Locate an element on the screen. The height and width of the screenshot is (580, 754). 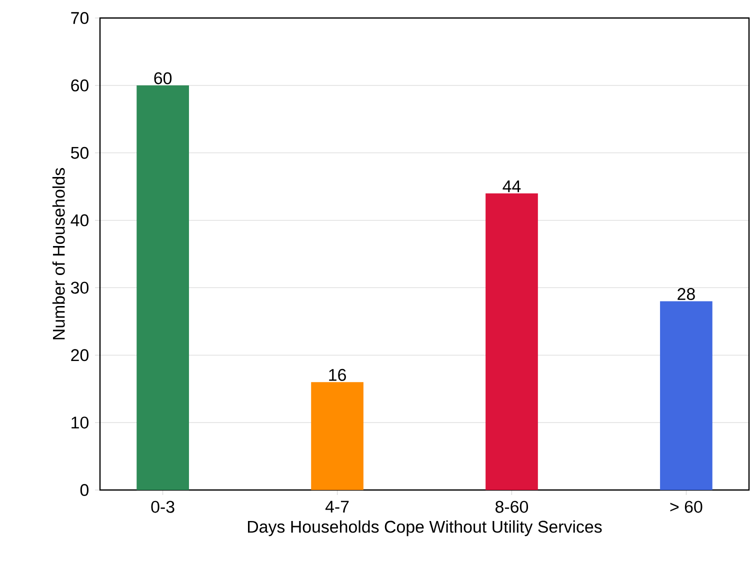
y-tick-label: 20 is located at coordinates (79, 355).